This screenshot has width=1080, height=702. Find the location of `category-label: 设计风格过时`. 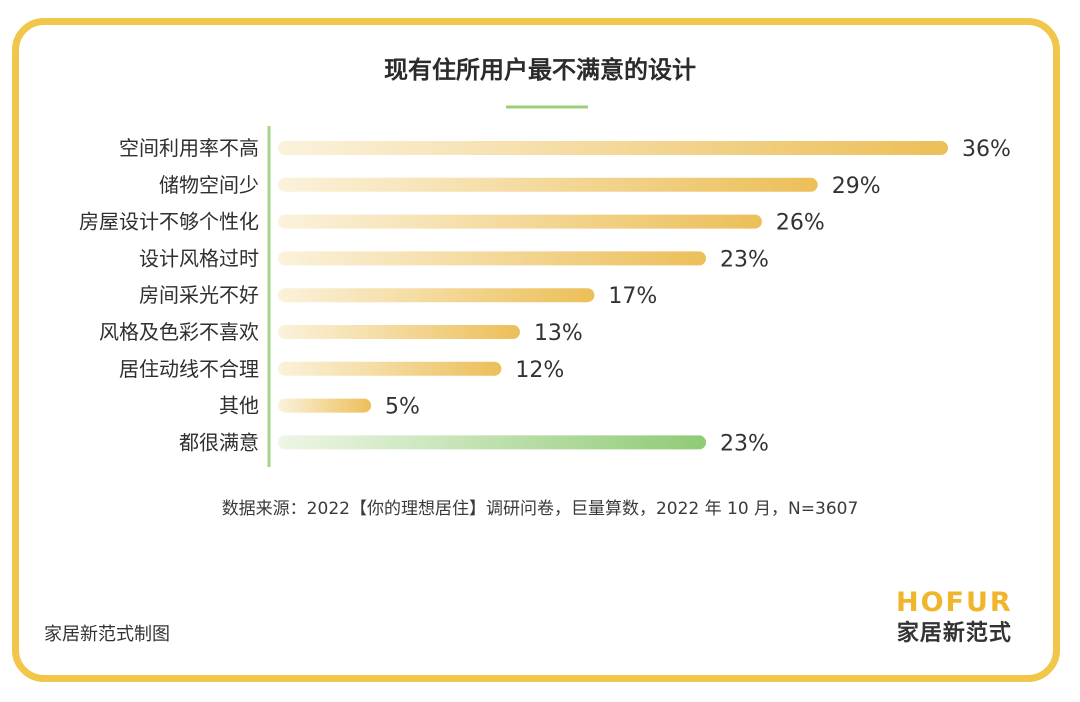

category-label: 设计风格过时 is located at coordinates (199, 258).